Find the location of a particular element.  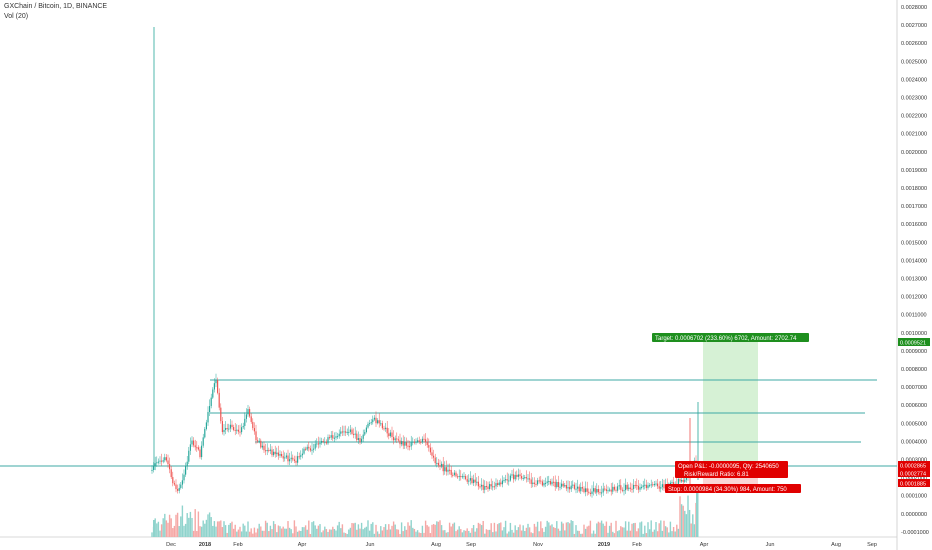

price-tag-stop: 0.0001885 is located at coordinates (914, 483).